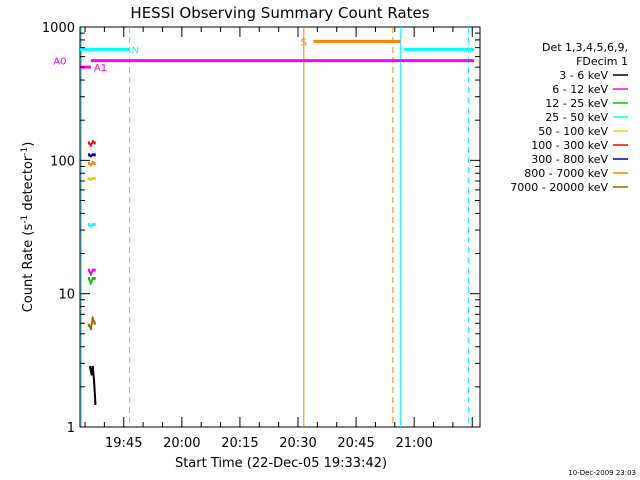 The width and height of the screenshot is (640, 480). What do you see at coordinates (239, 443) in the screenshot?
I see `x-tick-label: 20:15` at bounding box center [239, 443].